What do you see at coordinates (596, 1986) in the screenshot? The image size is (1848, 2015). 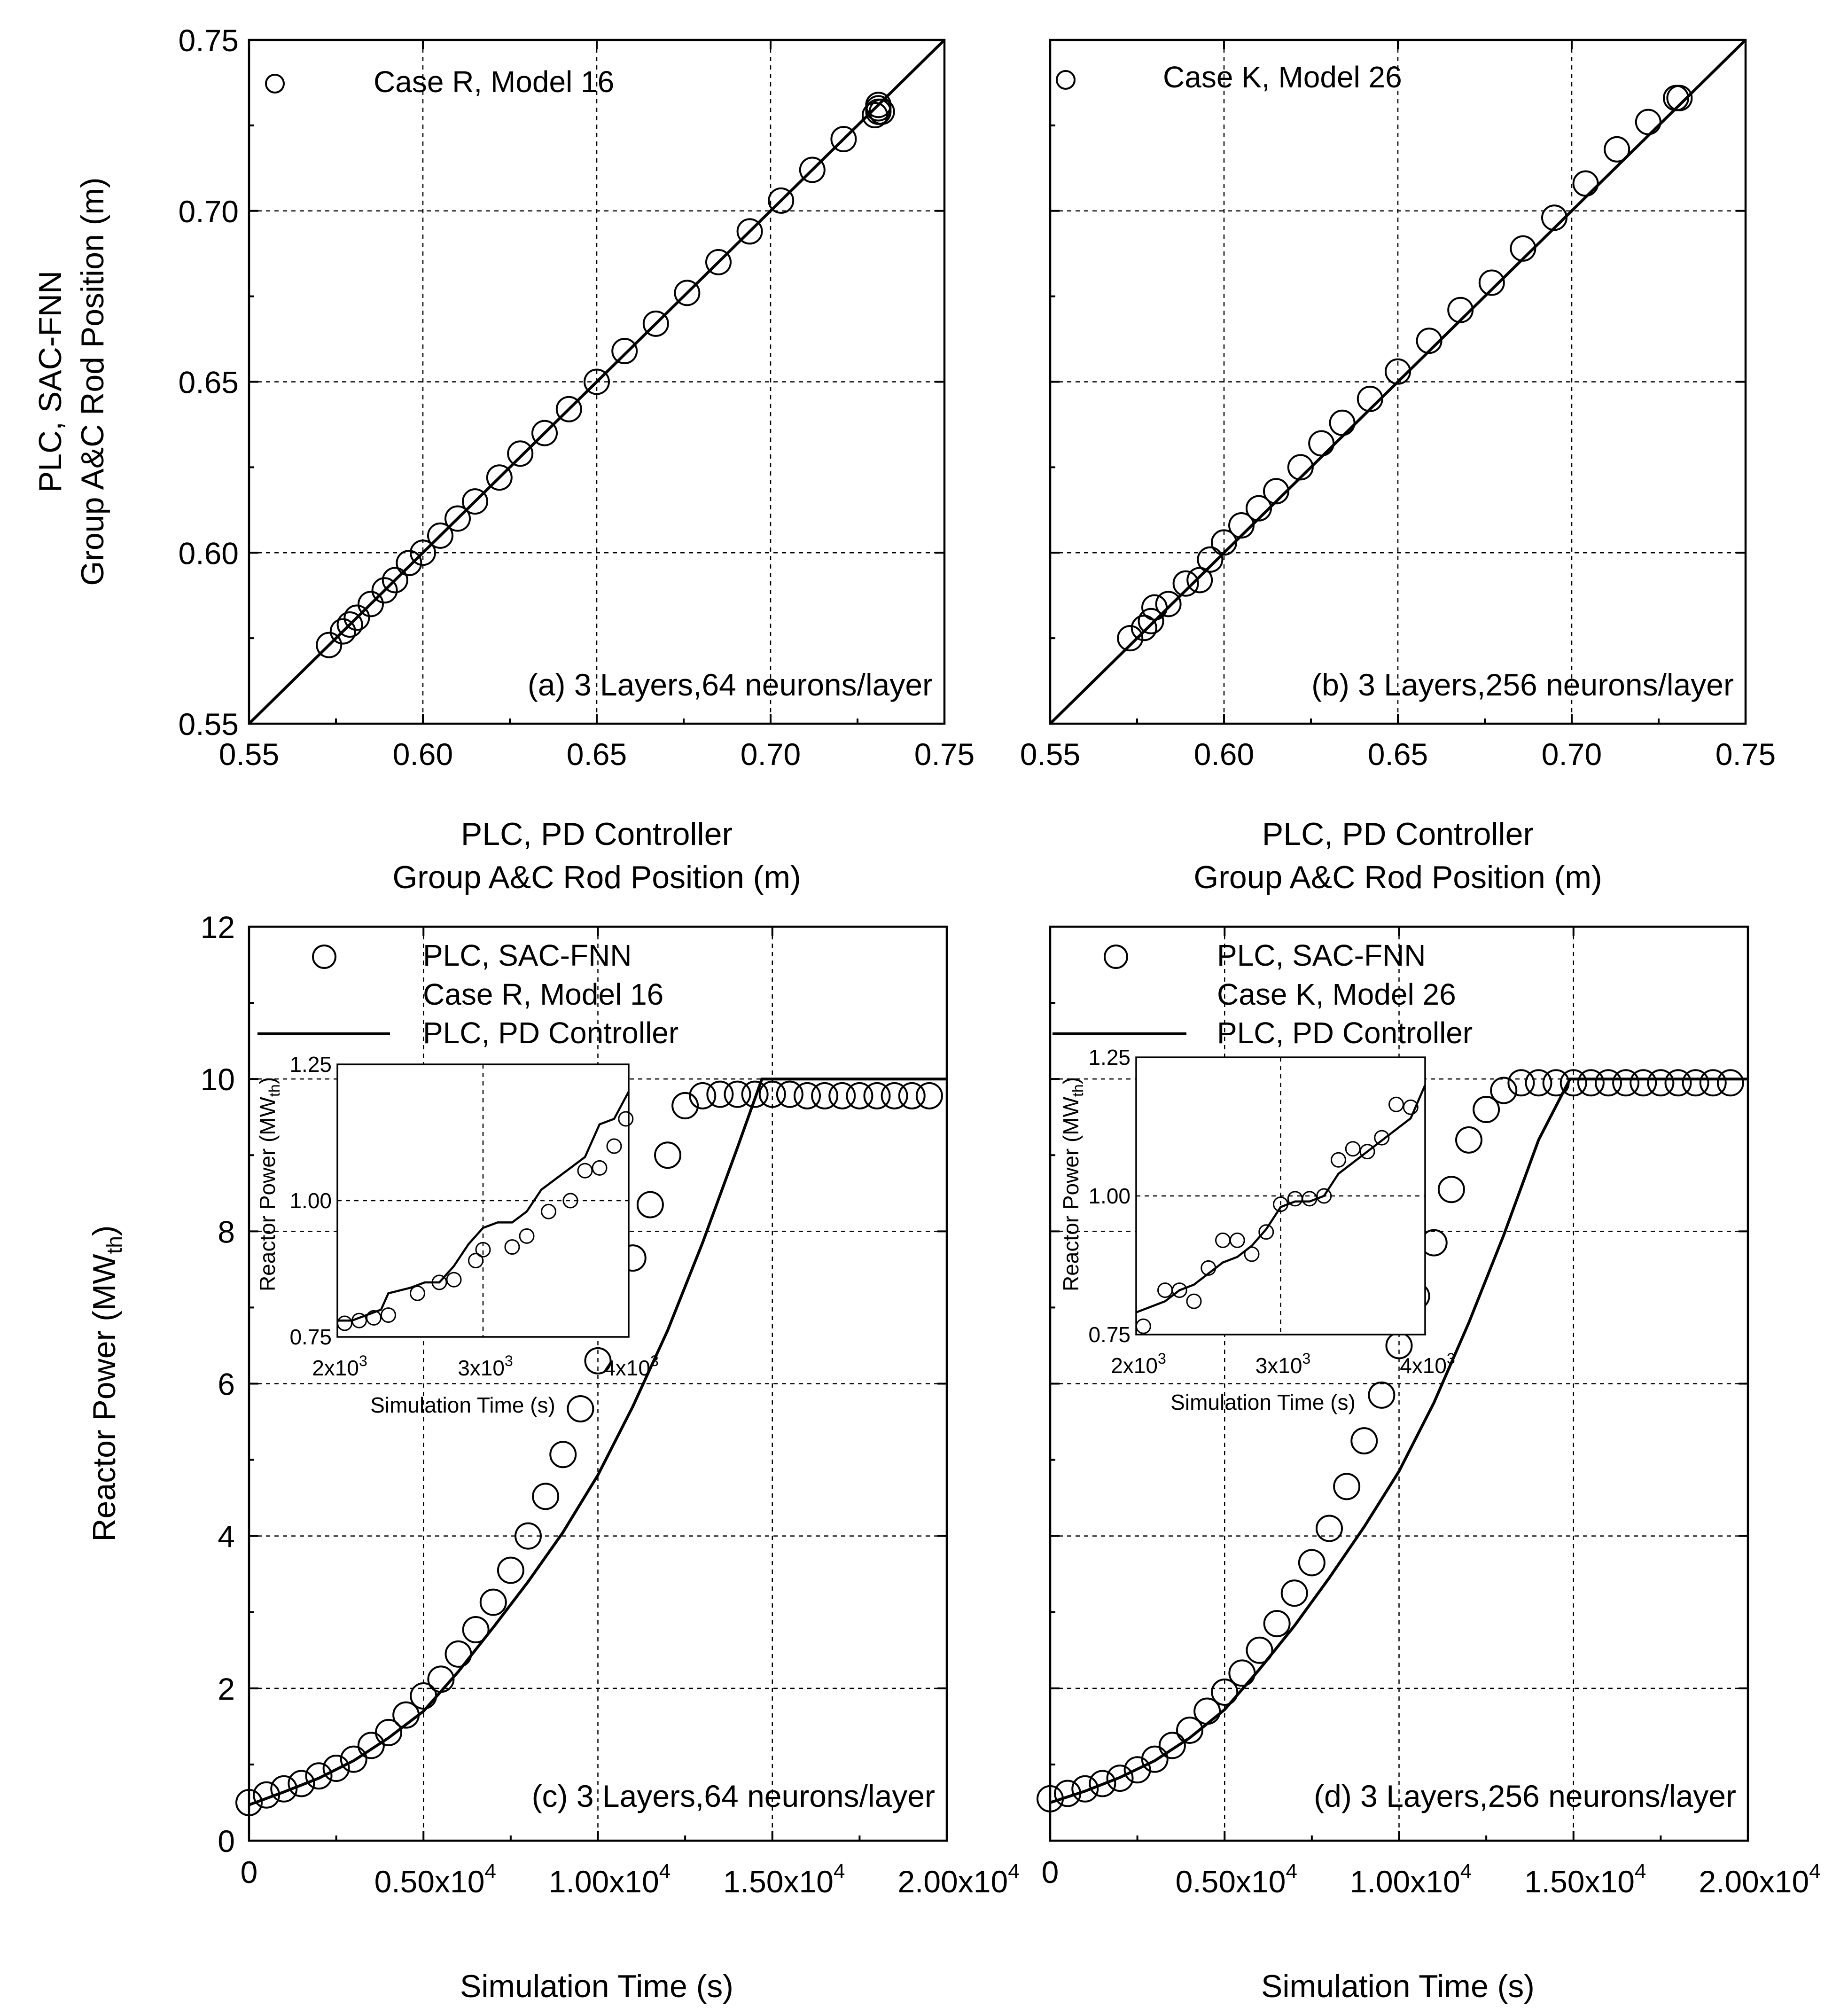 I see `panel-c-xlabel: Simulation Time (s)` at bounding box center [596, 1986].